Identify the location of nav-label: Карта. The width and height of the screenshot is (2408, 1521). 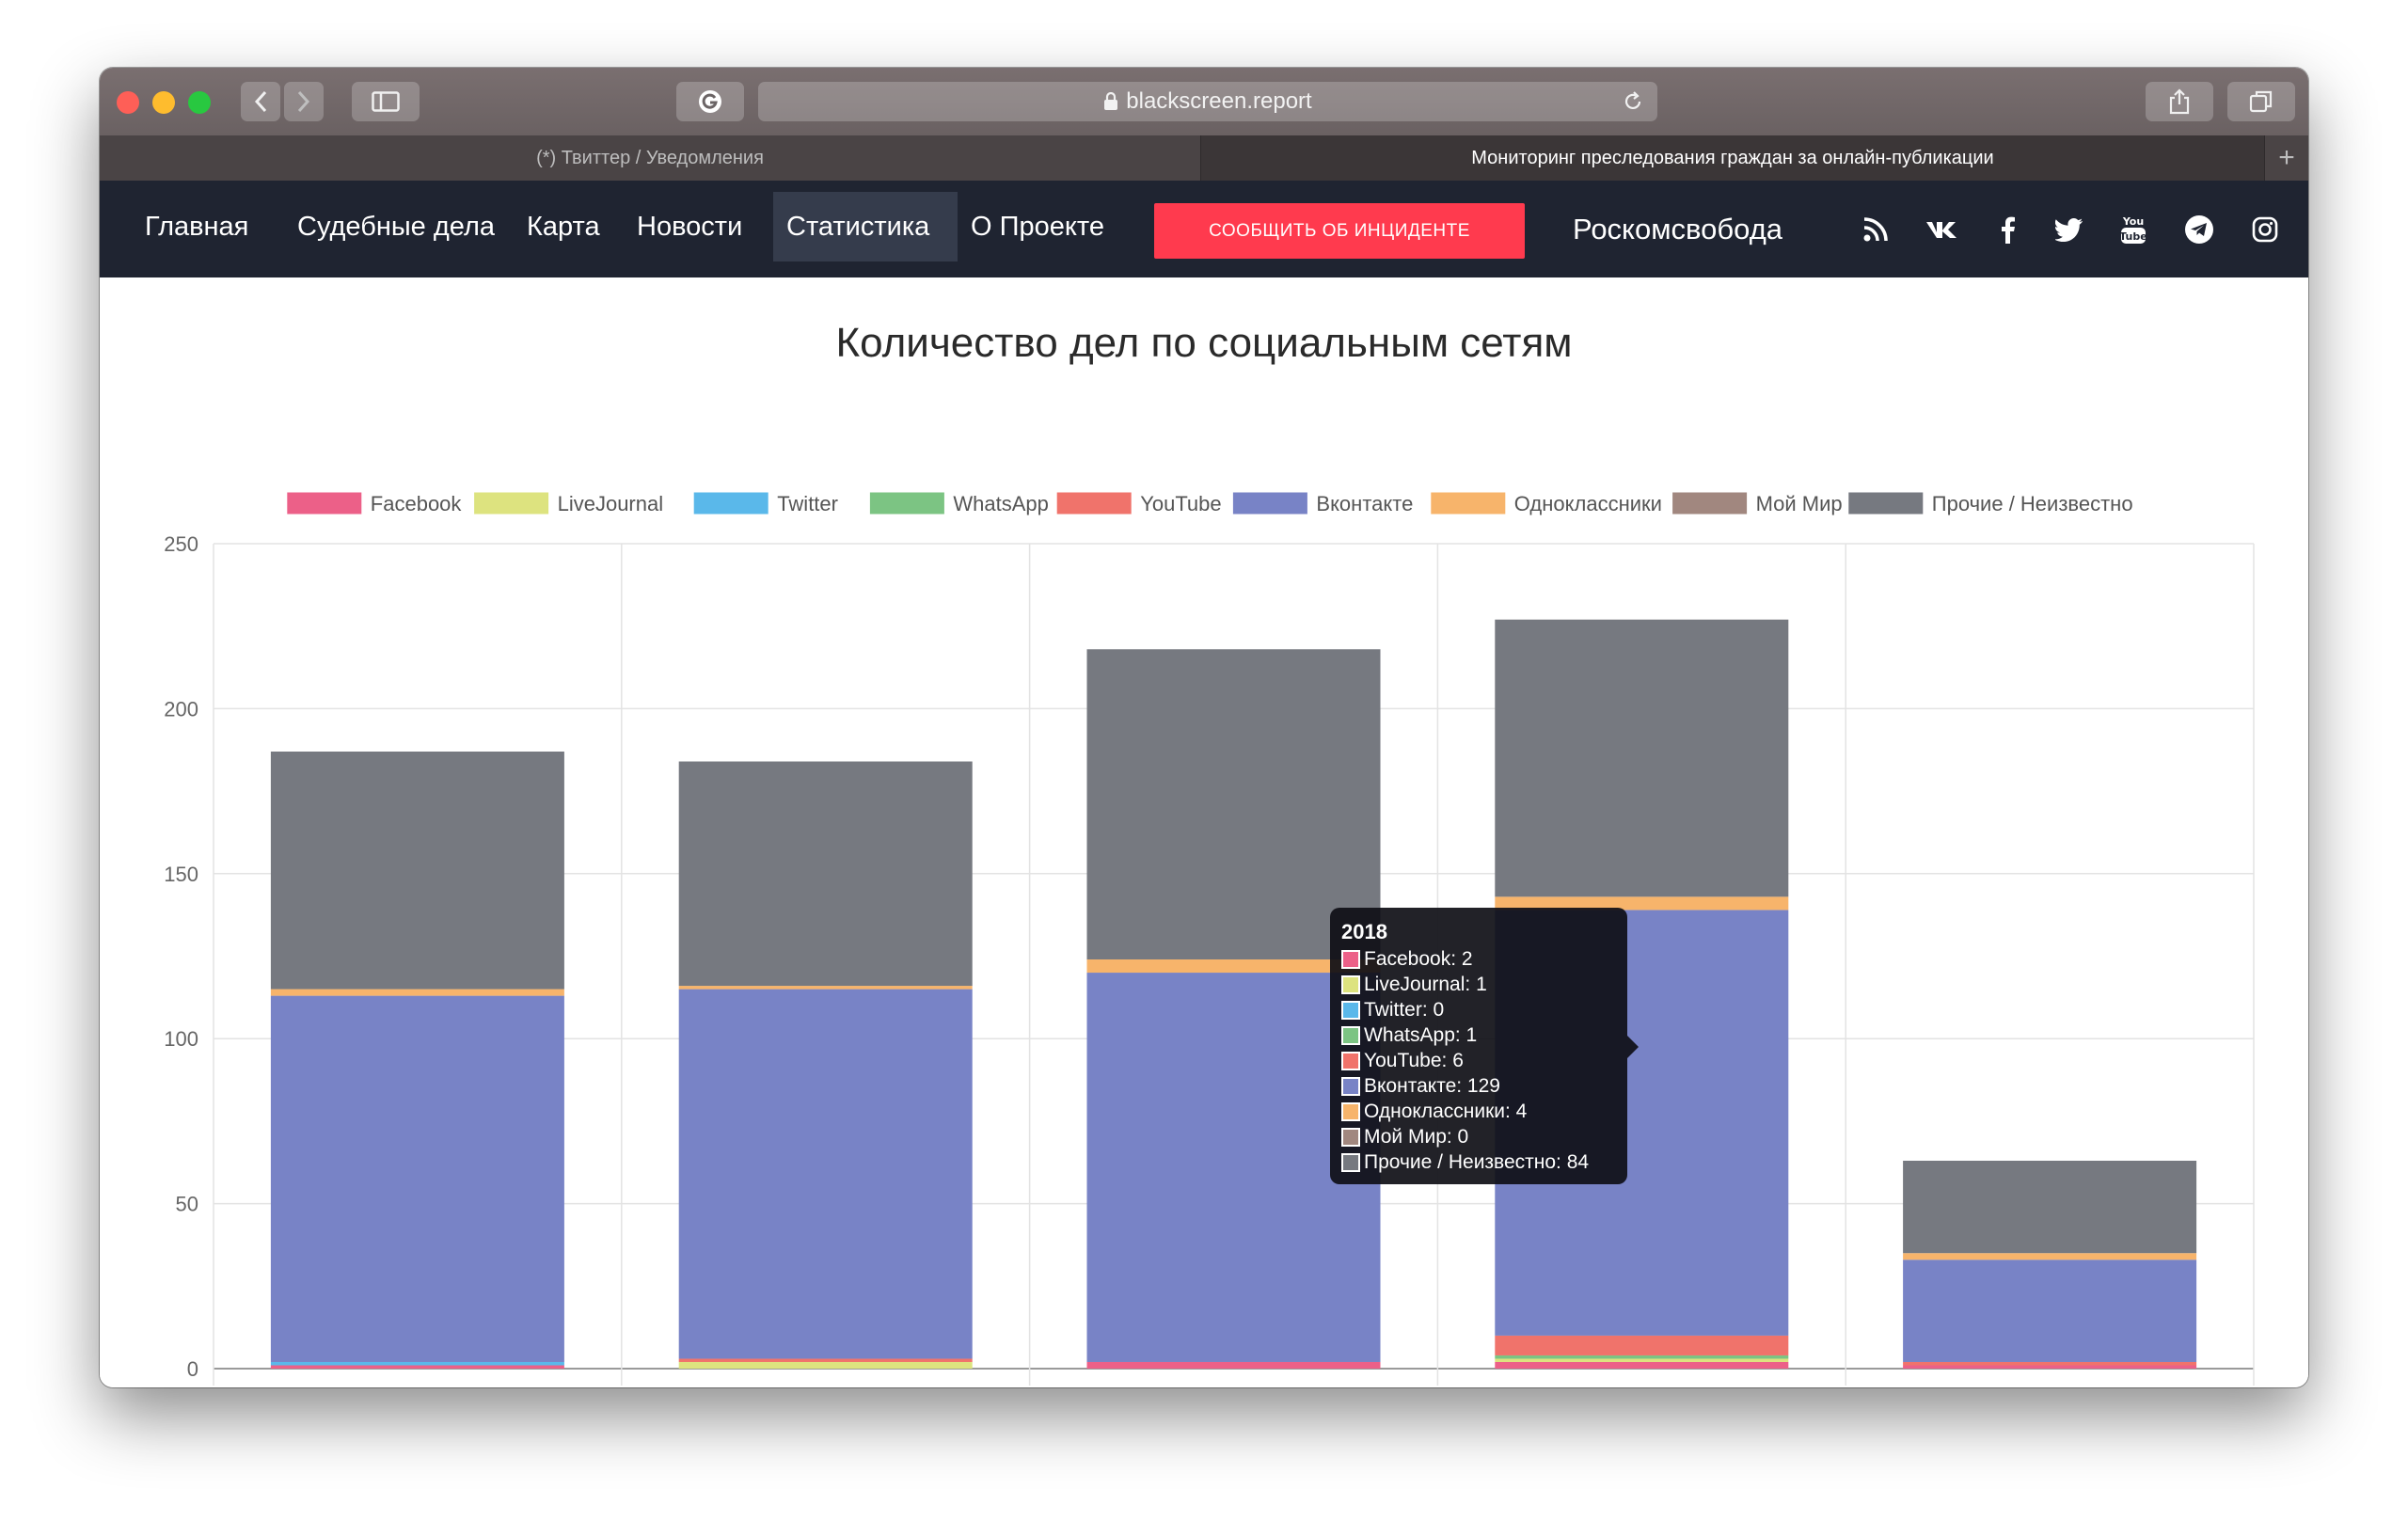
(564, 226).